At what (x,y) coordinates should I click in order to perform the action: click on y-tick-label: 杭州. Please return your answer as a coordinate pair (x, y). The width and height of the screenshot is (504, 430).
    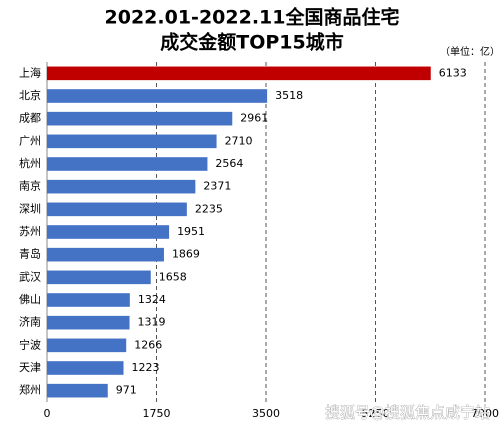
    Looking at the image, I should click on (30, 163).